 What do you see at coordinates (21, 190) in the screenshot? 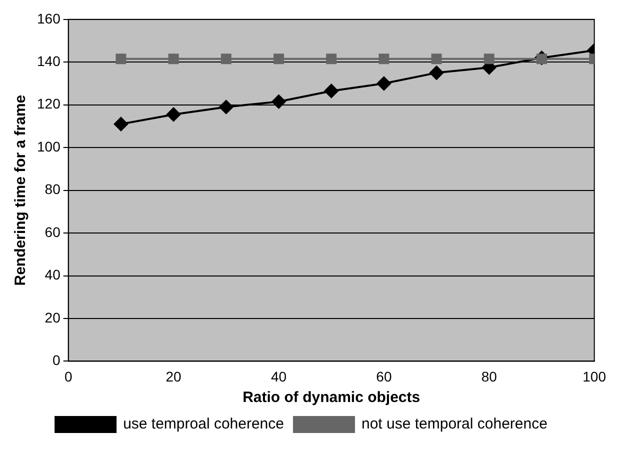
I see `y-axis-title: Rendering time for a frame` at bounding box center [21, 190].